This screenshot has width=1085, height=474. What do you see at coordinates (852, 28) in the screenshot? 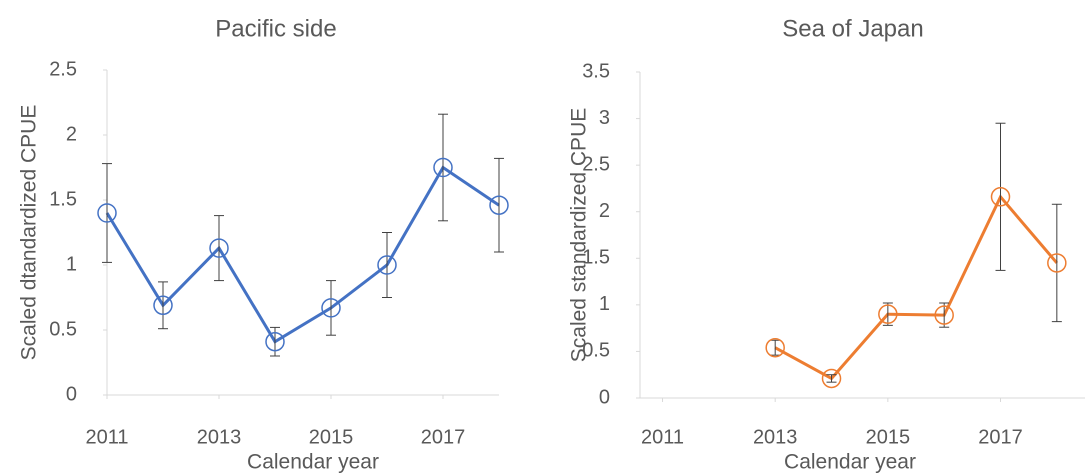
I see `chart-title: Sea of Japan` at bounding box center [852, 28].